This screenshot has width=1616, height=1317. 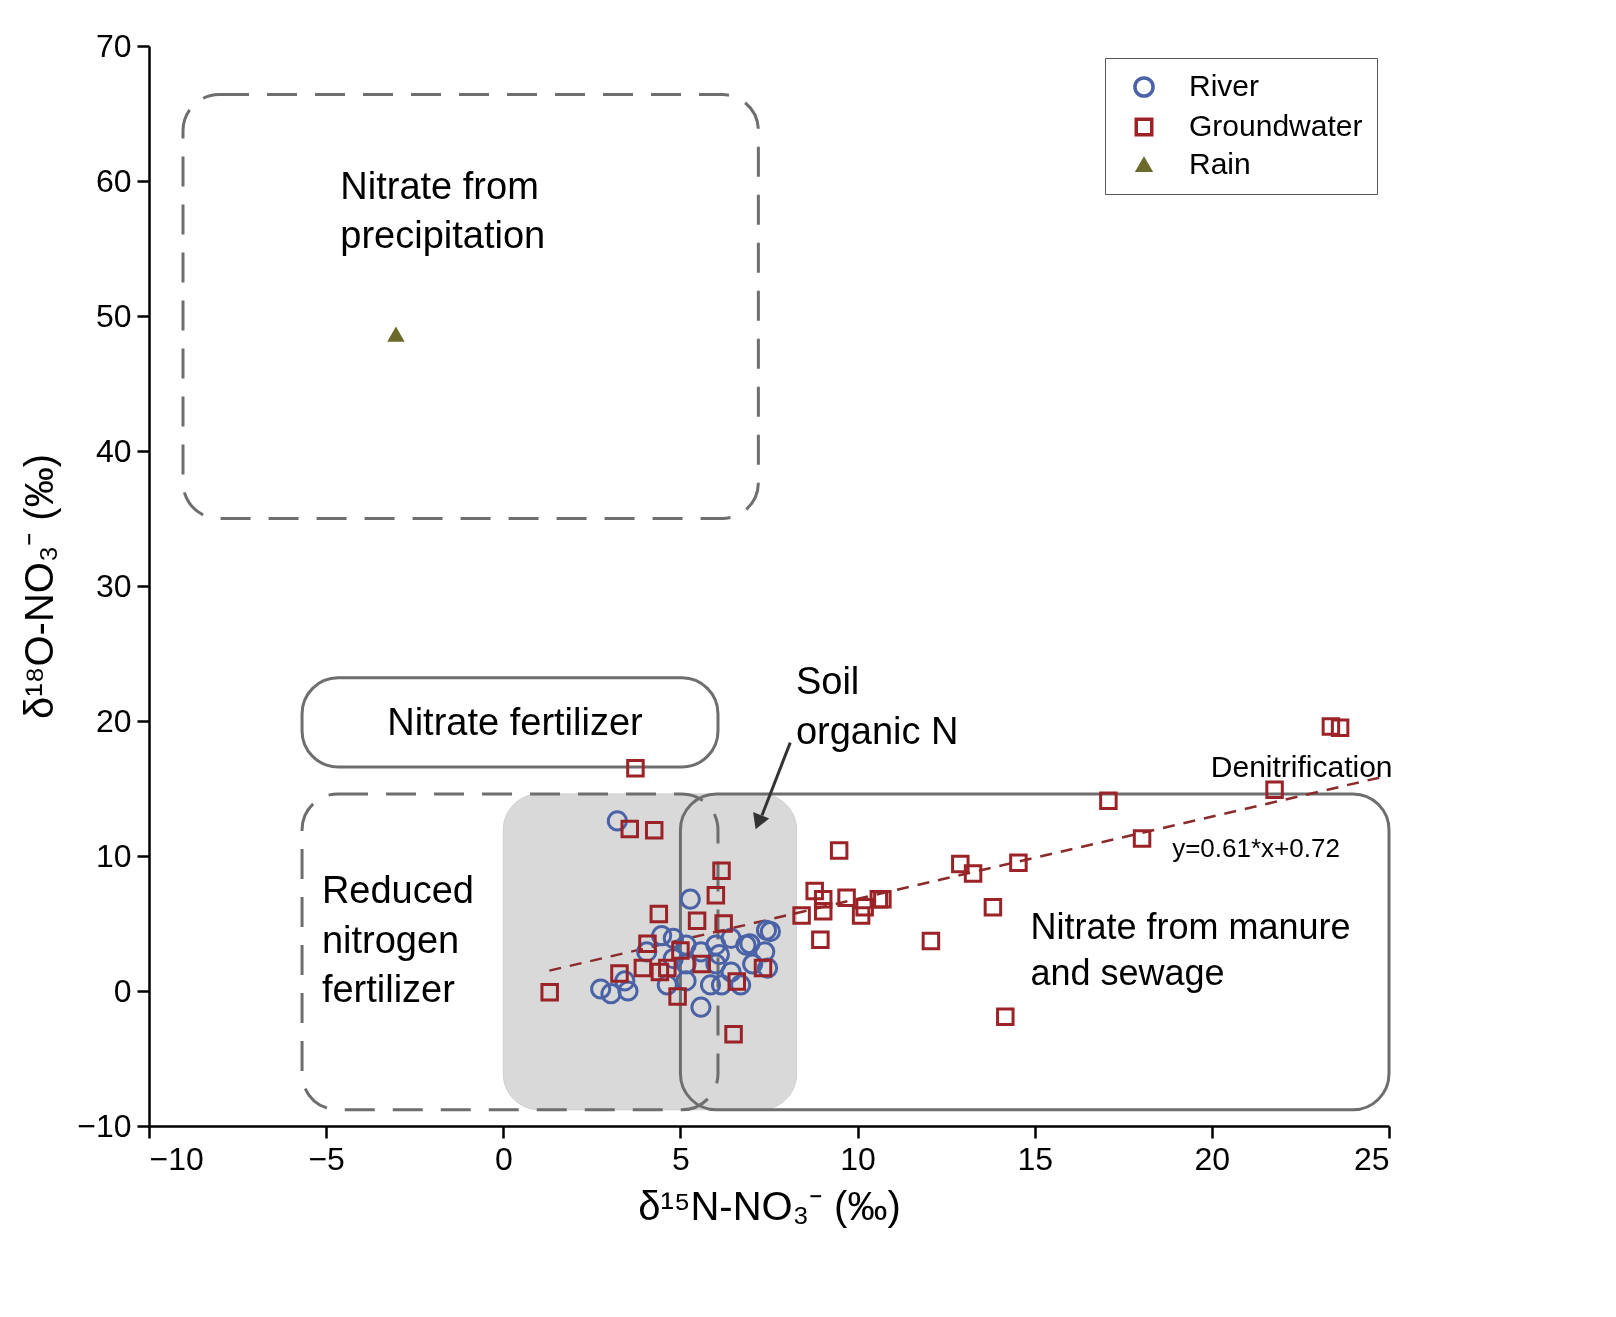 I want to click on x-tick-label: −10, so click(x=176, y=1158).